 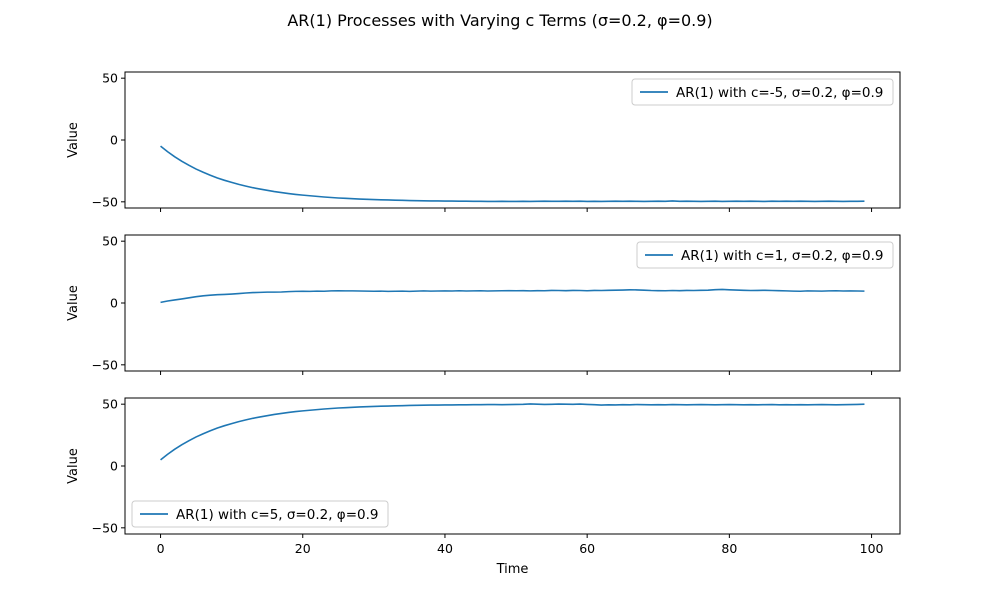 What do you see at coordinates (303, 548) in the screenshot?
I see `x-tick-label: 20` at bounding box center [303, 548].